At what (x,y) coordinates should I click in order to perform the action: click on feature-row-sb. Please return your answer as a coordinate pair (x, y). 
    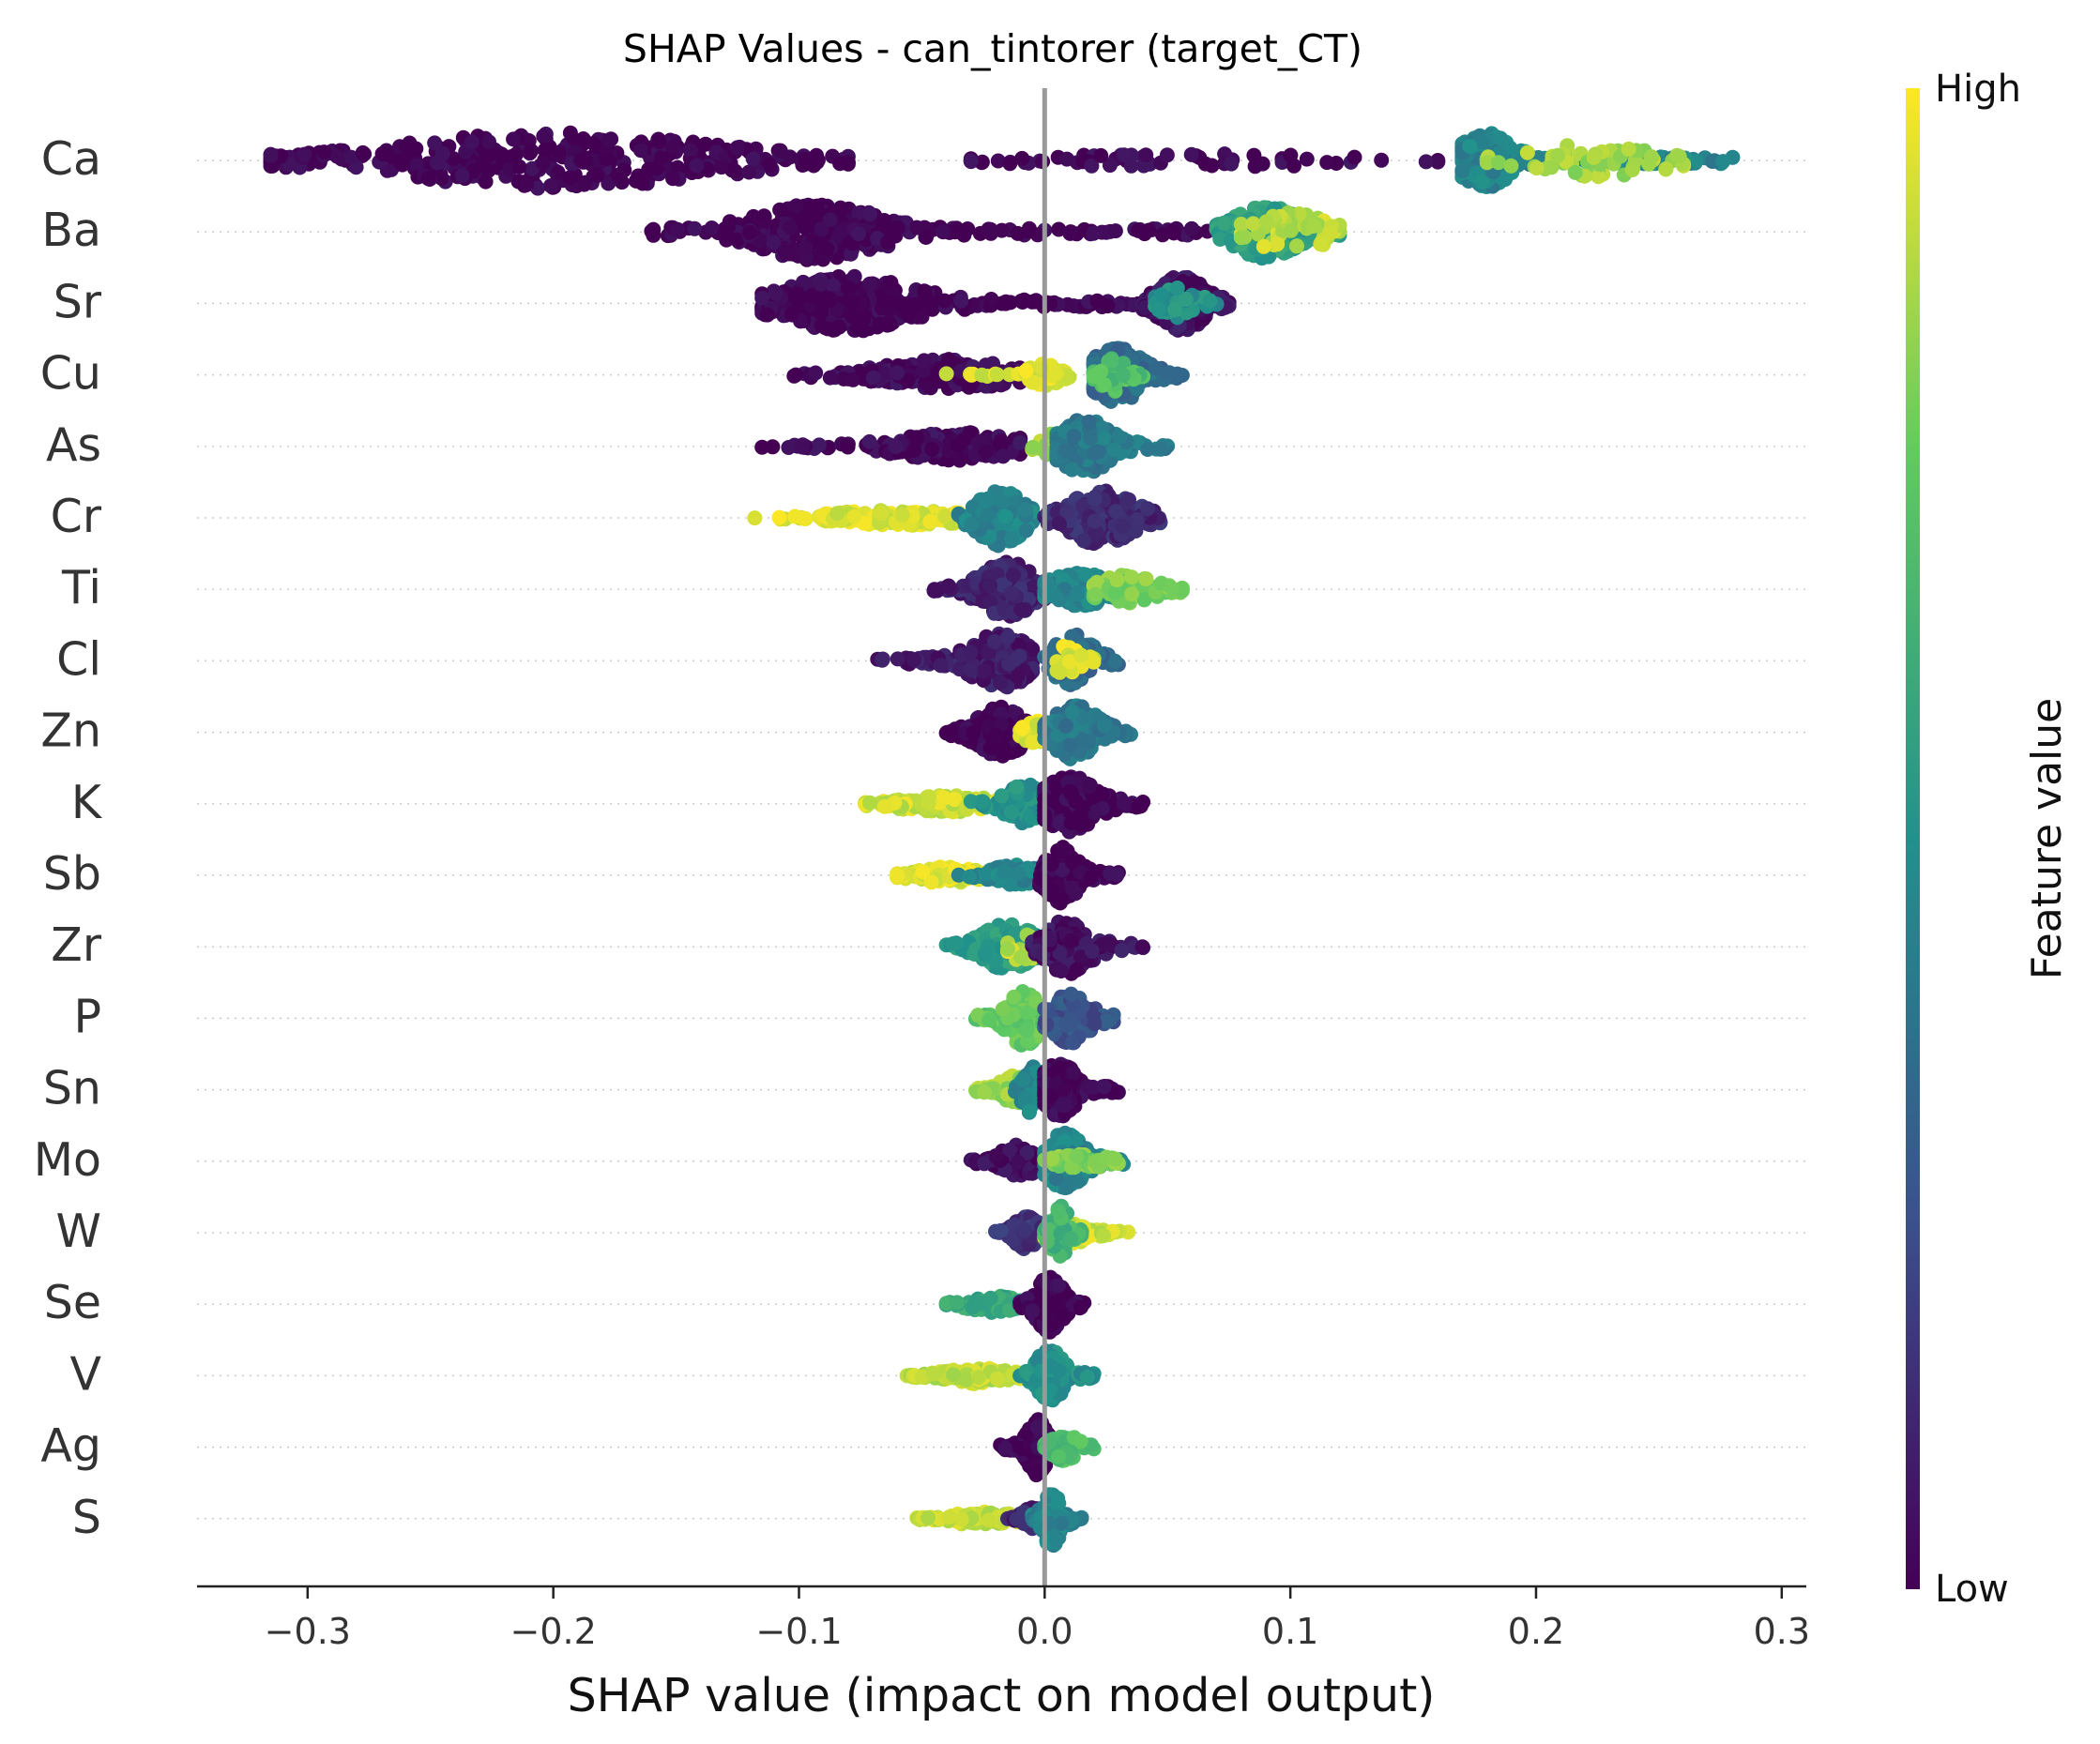
    Looking at the image, I should click on (1008, 875).